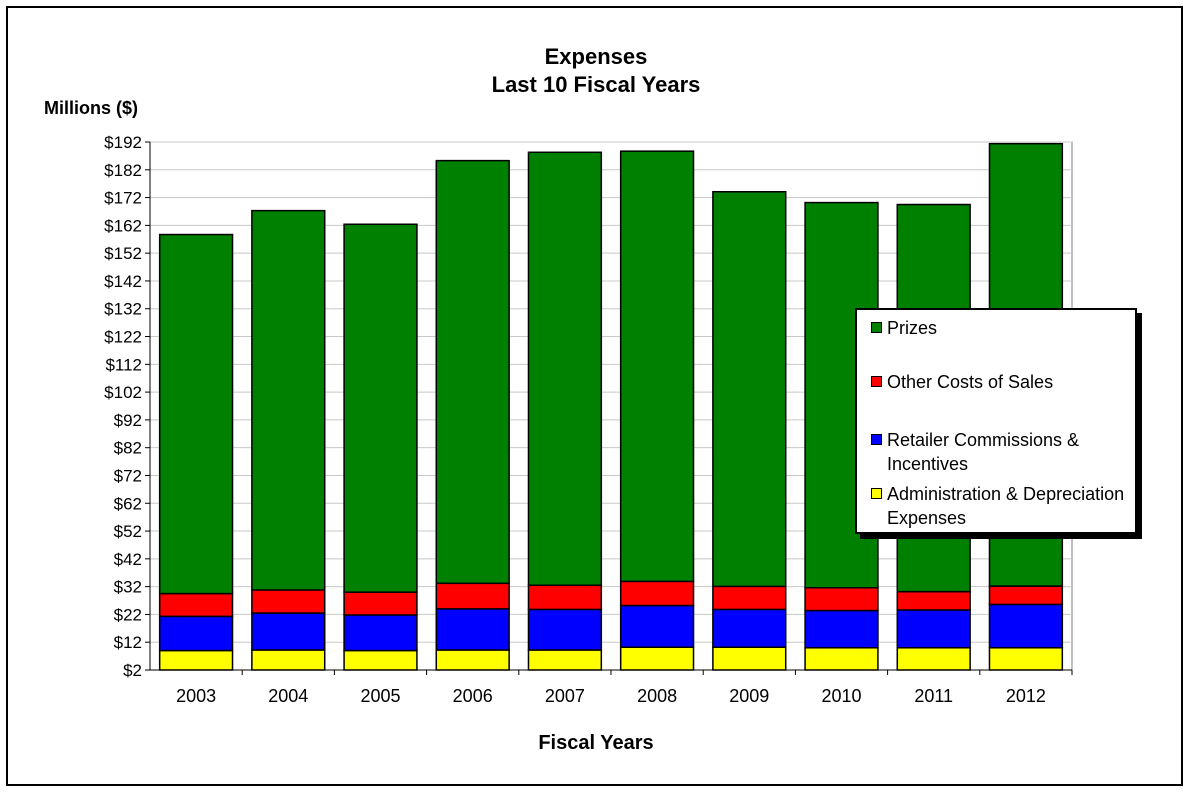  Describe the element at coordinates (196, 696) in the screenshot. I see `x-tick-label: 2003` at that location.